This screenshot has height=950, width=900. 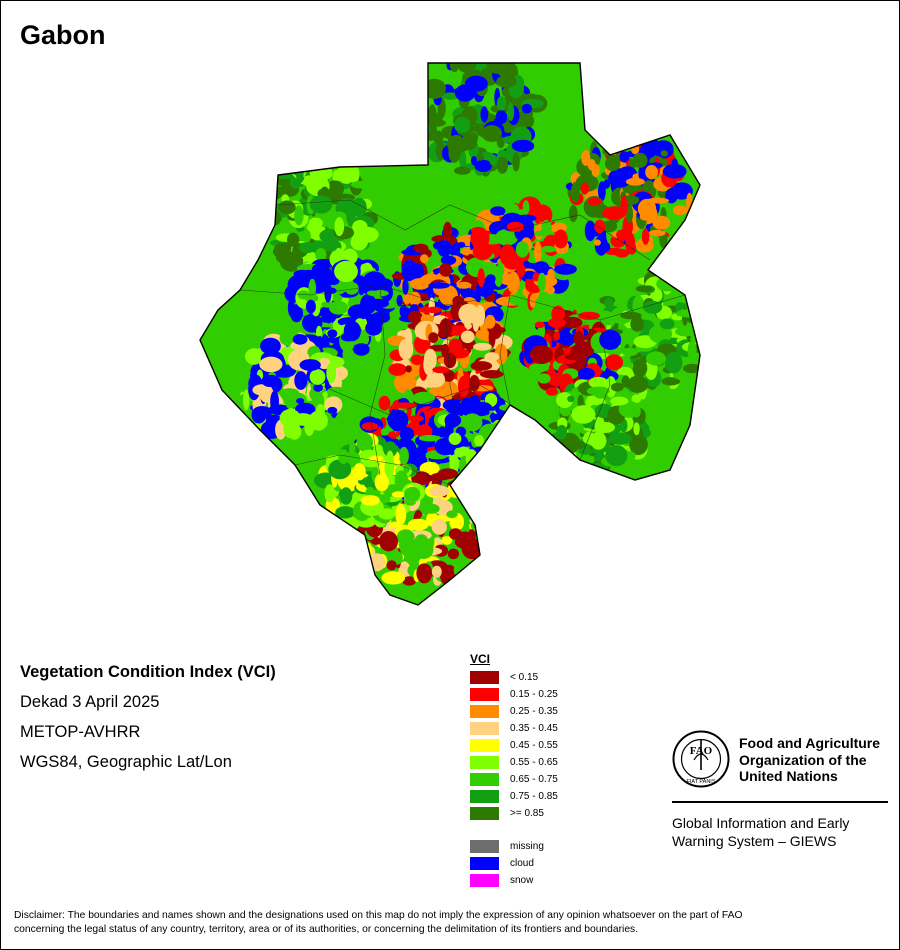 I want to click on fao-logo-icon: FAO FIAT PANIS, so click(x=701, y=759).